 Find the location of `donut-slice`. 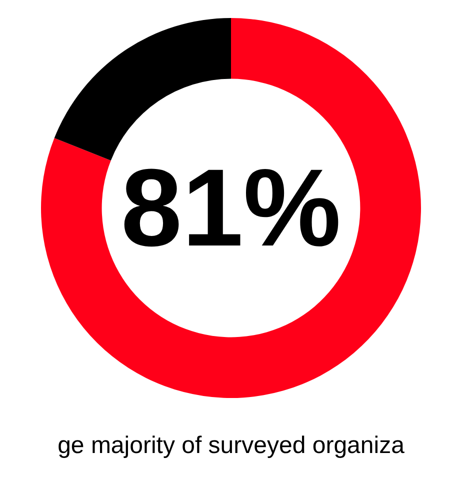

donut-slice is located at coordinates (142, 89).